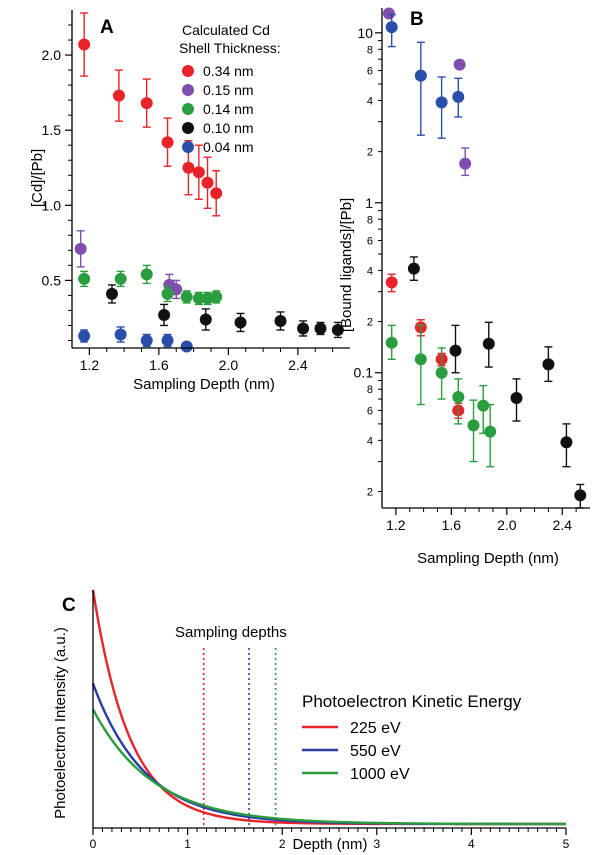  Describe the element at coordinates (566, 844) in the screenshot. I see `panel-c-x-tick-label: 5` at that location.